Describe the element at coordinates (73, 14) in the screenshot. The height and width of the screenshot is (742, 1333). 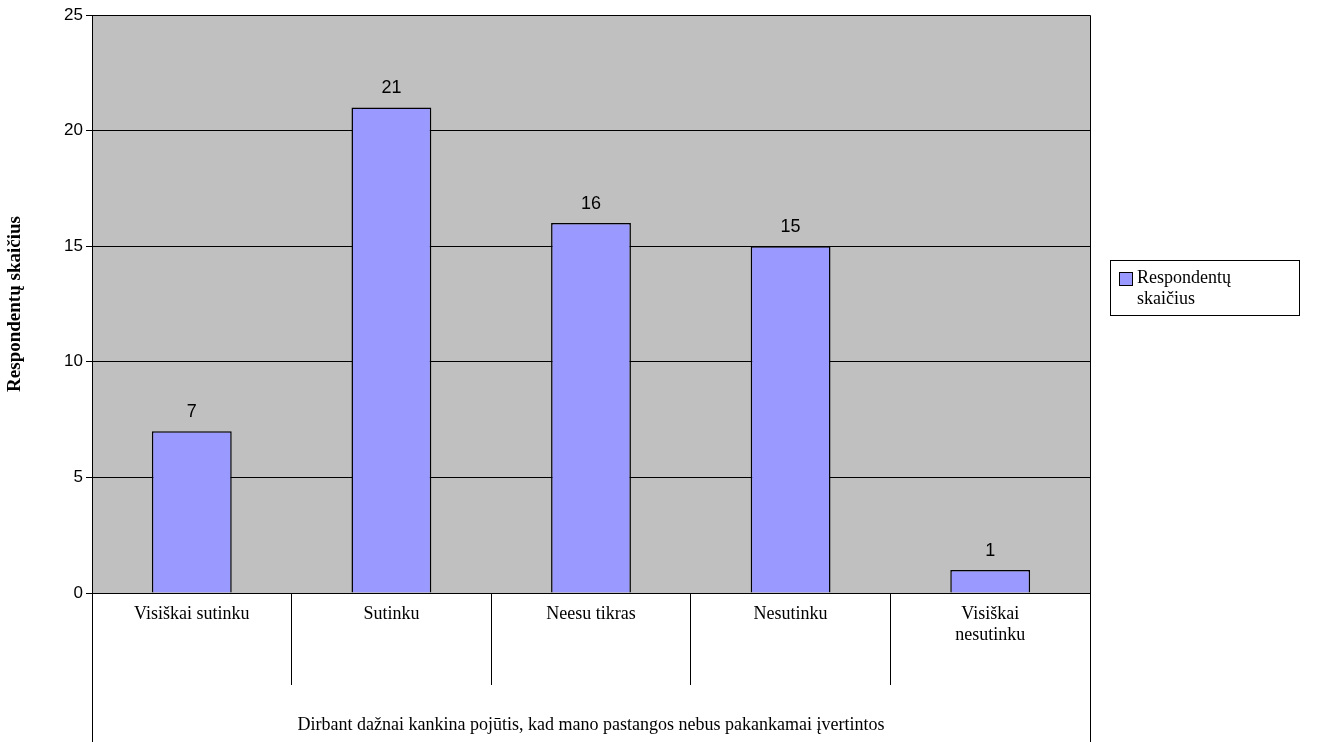
I see `y-tick-label: 25` at that location.